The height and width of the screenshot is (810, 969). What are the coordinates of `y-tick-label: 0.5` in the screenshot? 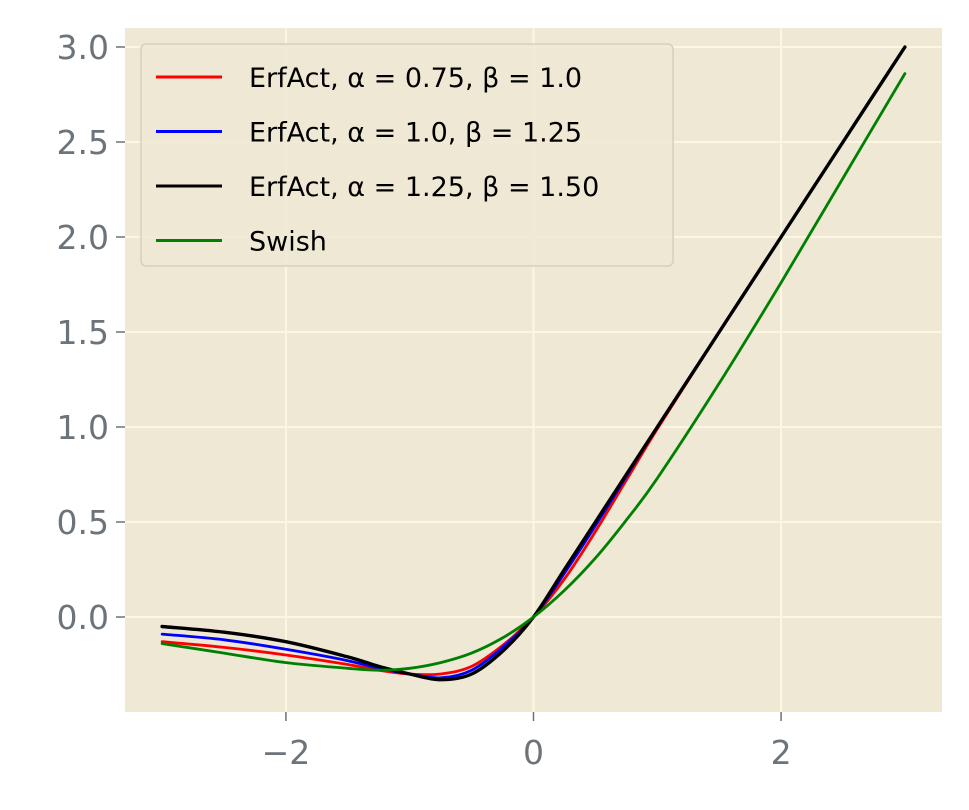 It's located at (83, 522).